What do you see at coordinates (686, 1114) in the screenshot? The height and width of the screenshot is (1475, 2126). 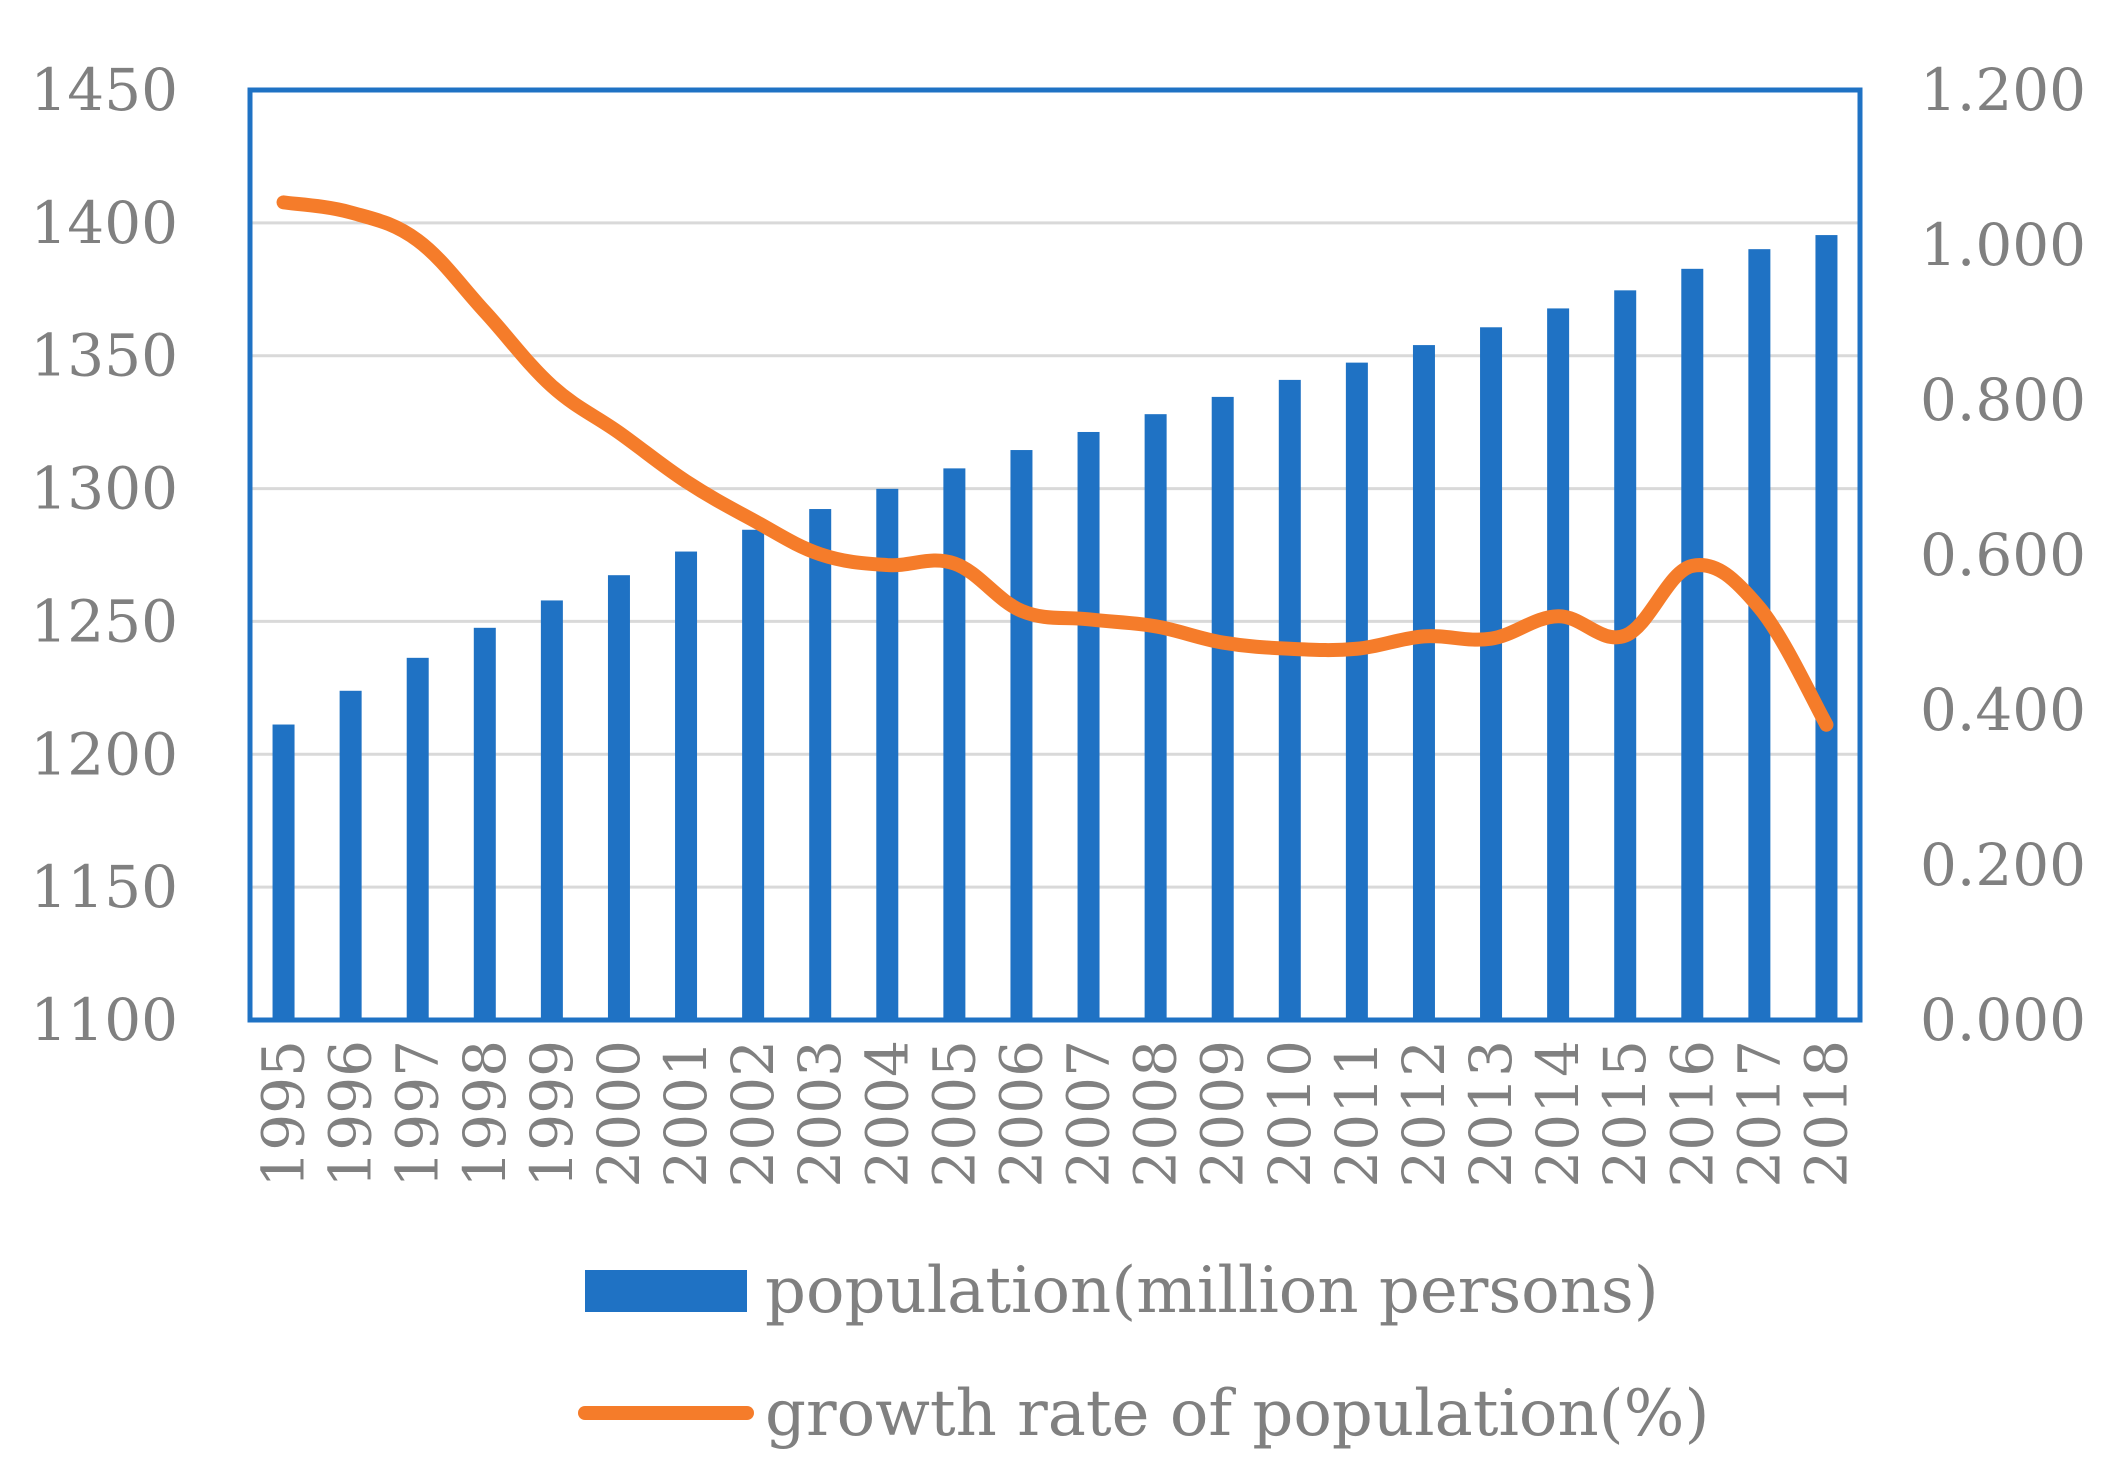 I see `x-tick-label: 2001` at bounding box center [686, 1114].